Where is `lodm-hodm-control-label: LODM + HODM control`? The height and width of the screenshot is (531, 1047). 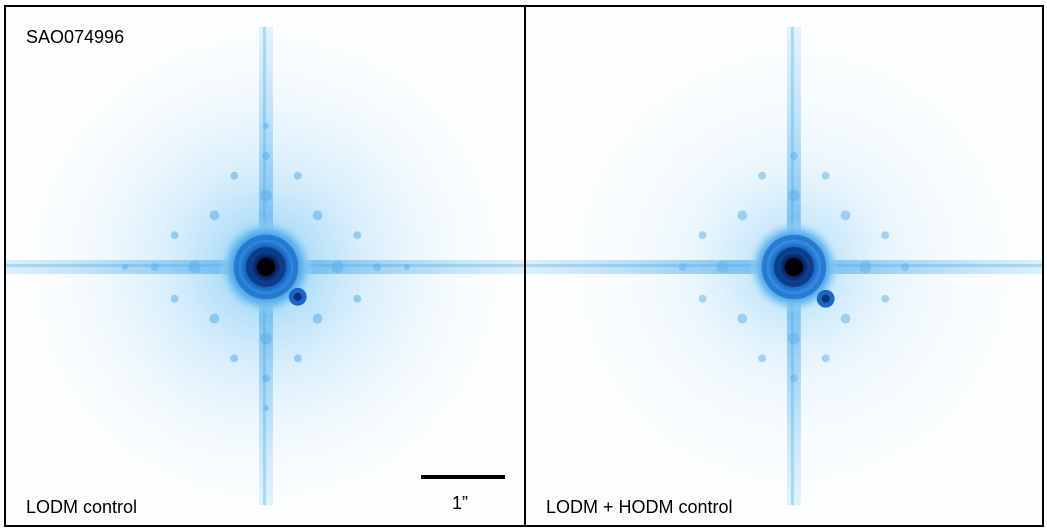 lodm-hodm-control-label: LODM + HODM control is located at coordinates (639, 507).